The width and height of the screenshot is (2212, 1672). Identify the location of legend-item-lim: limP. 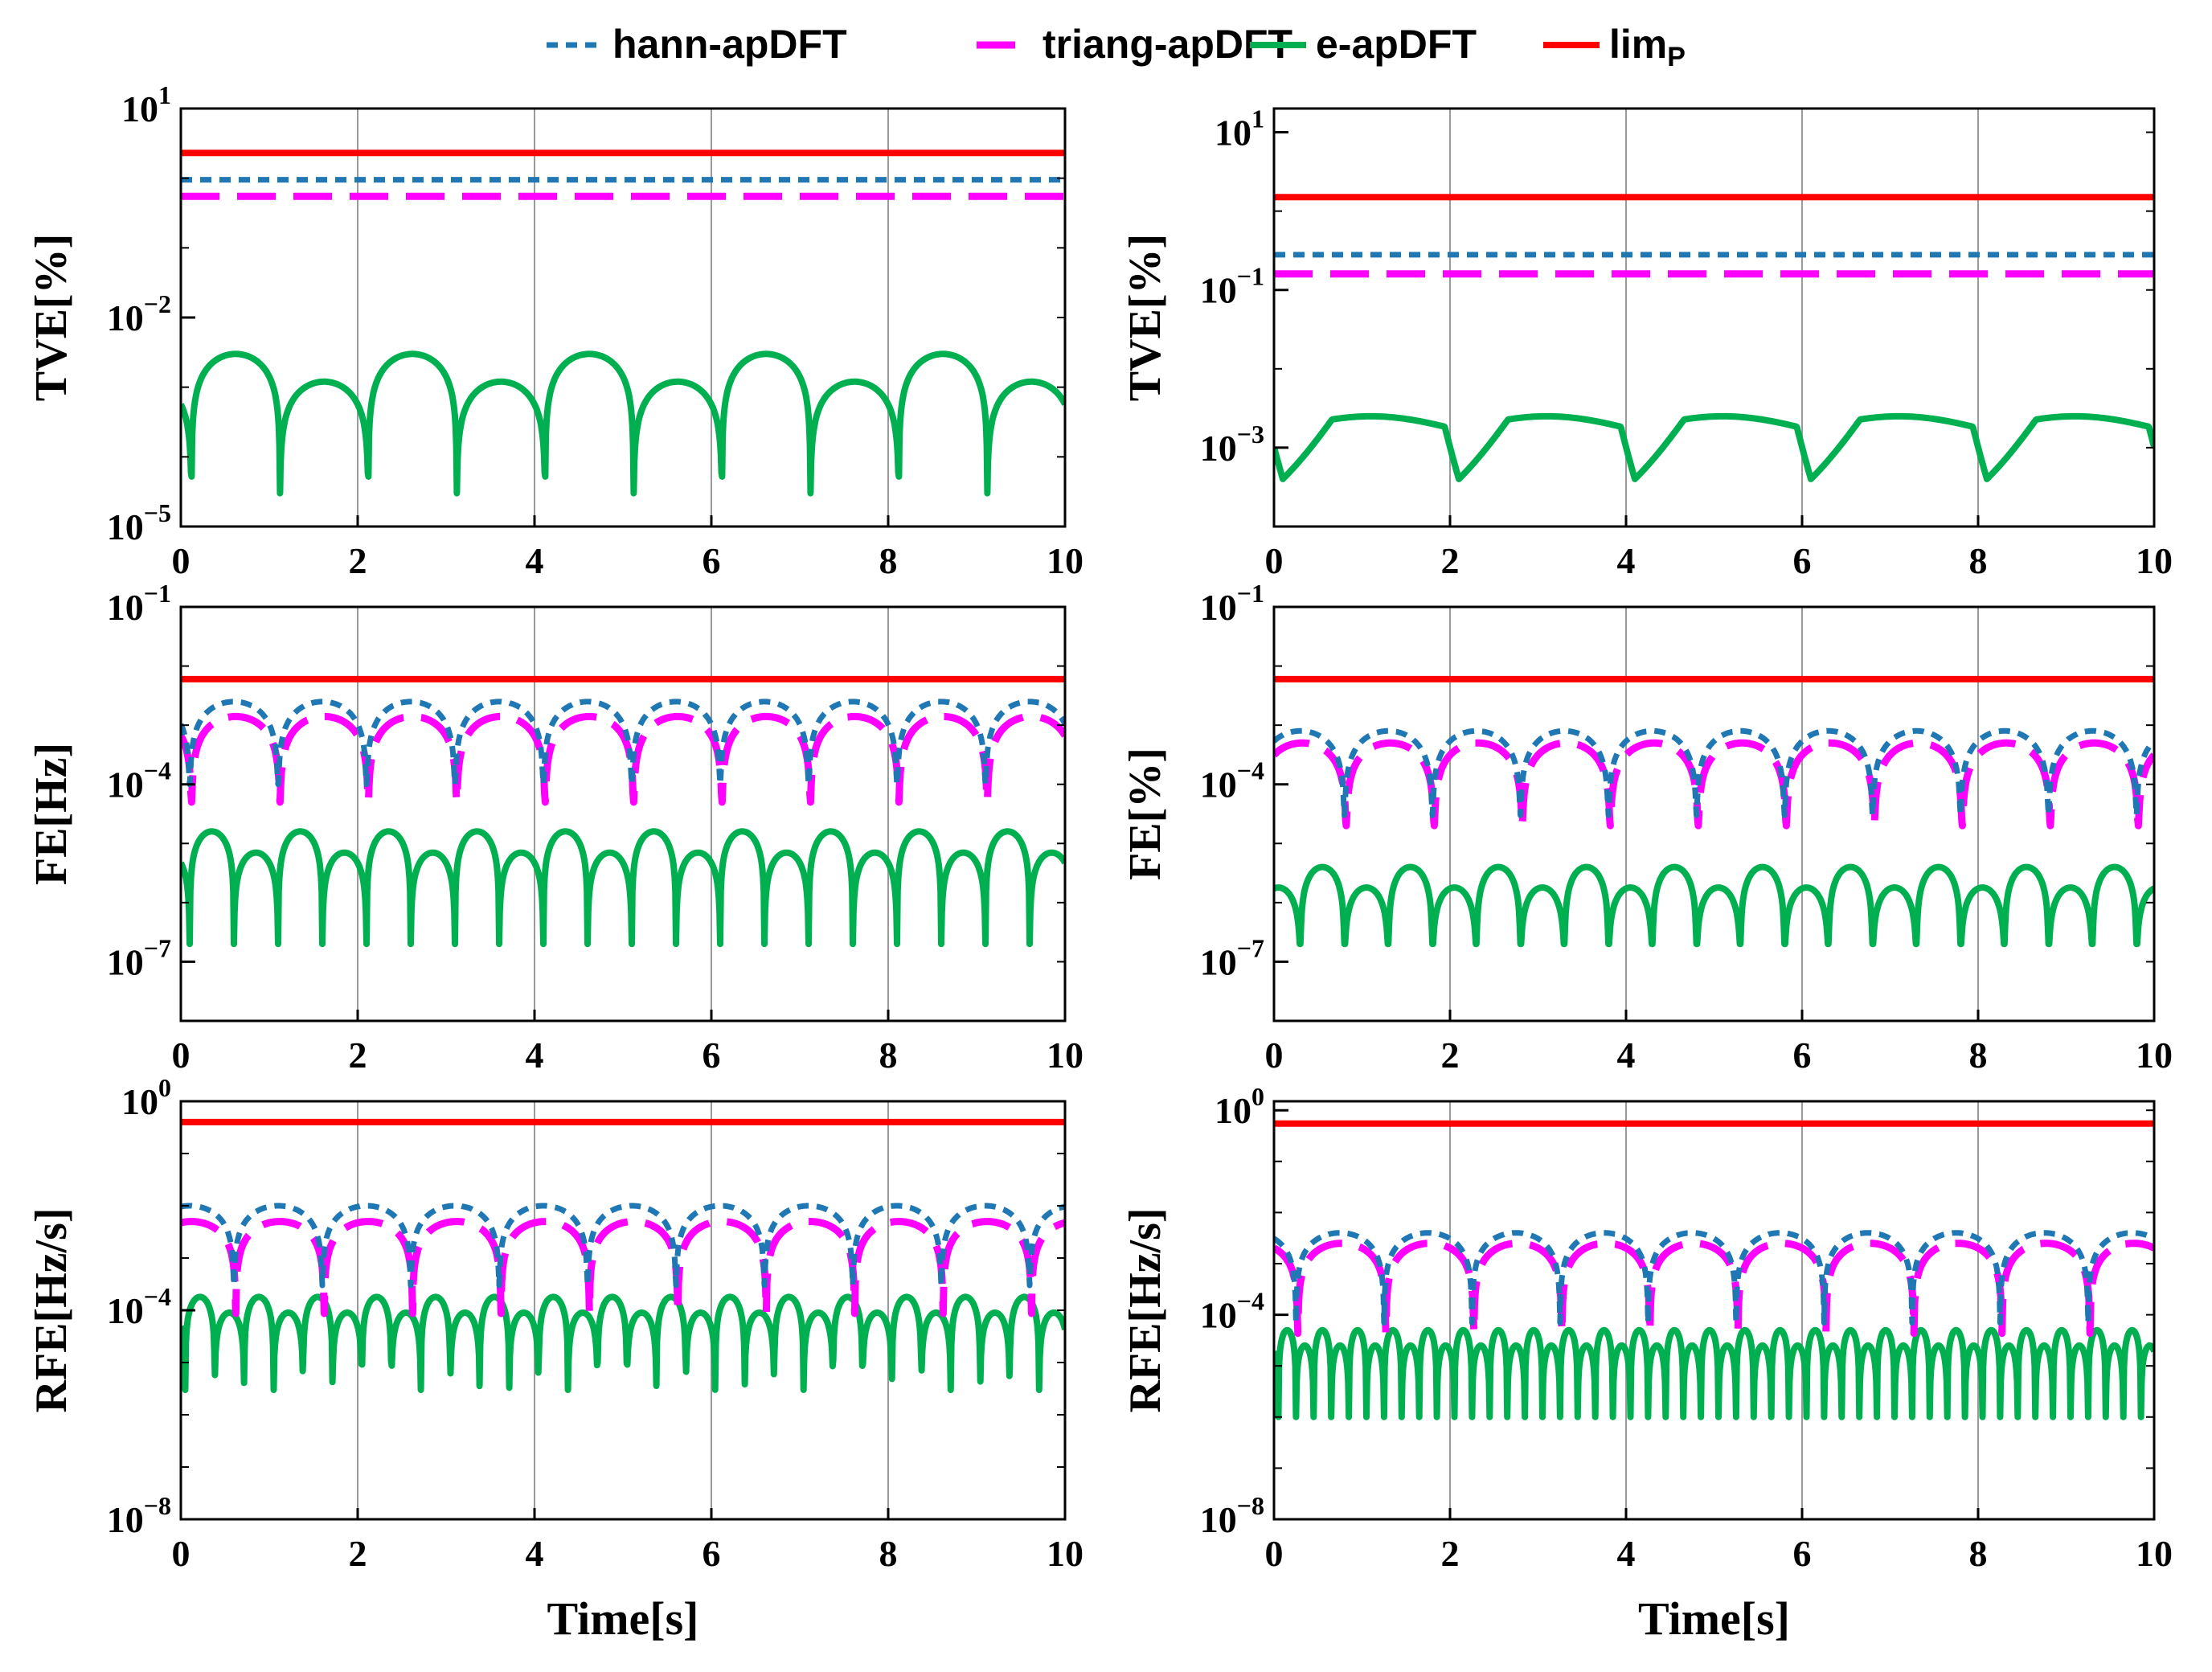
(1614, 47).